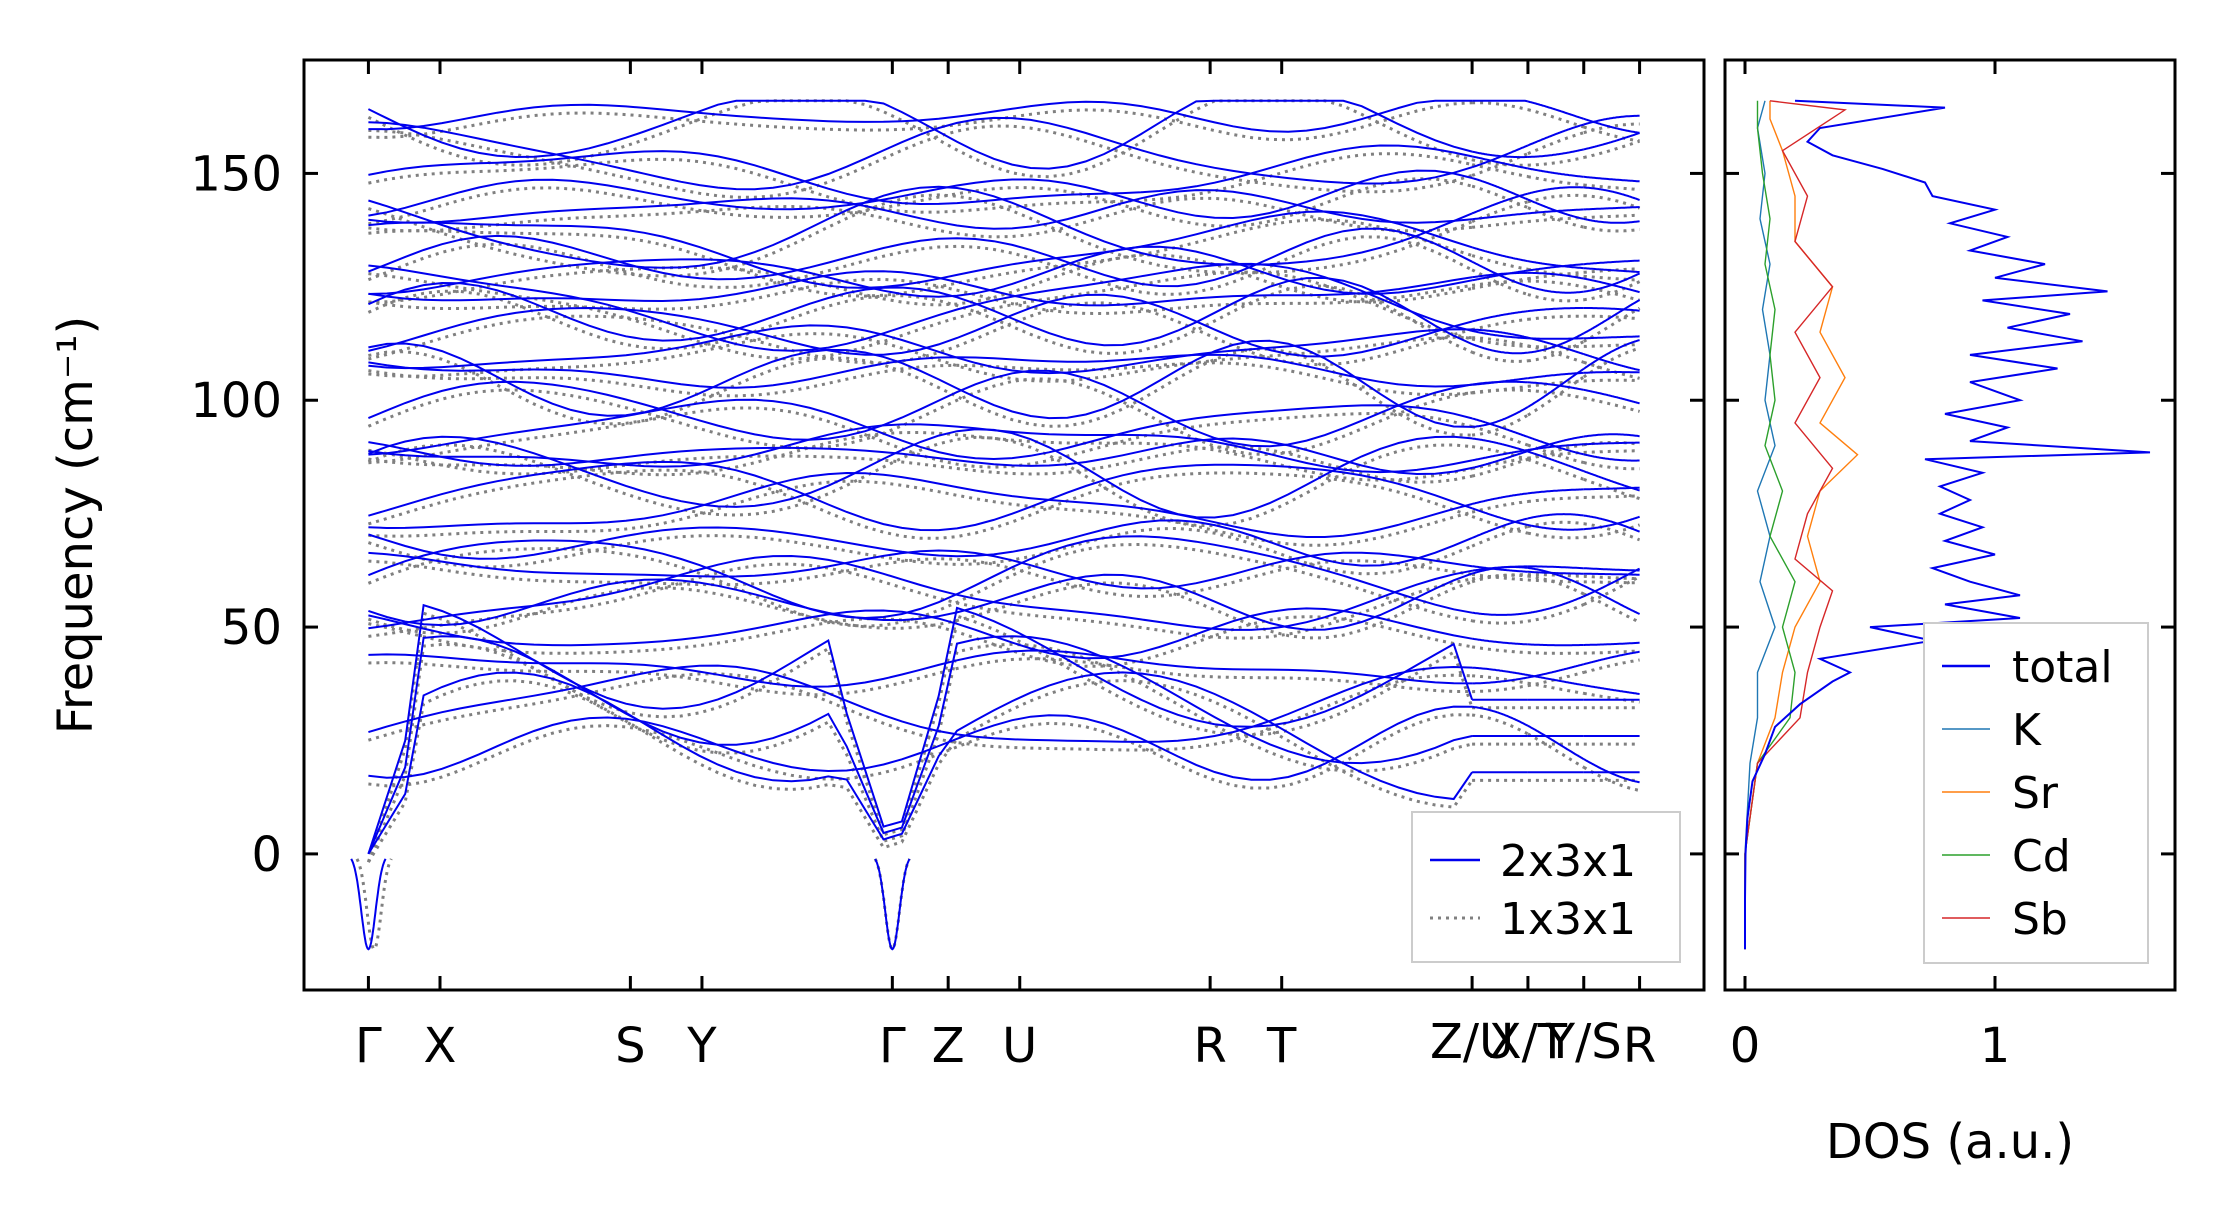 This screenshot has width=2222, height=1220. Describe the element at coordinates (1801, 525) in the screenshot. I see `dos-line-sr` at that location.